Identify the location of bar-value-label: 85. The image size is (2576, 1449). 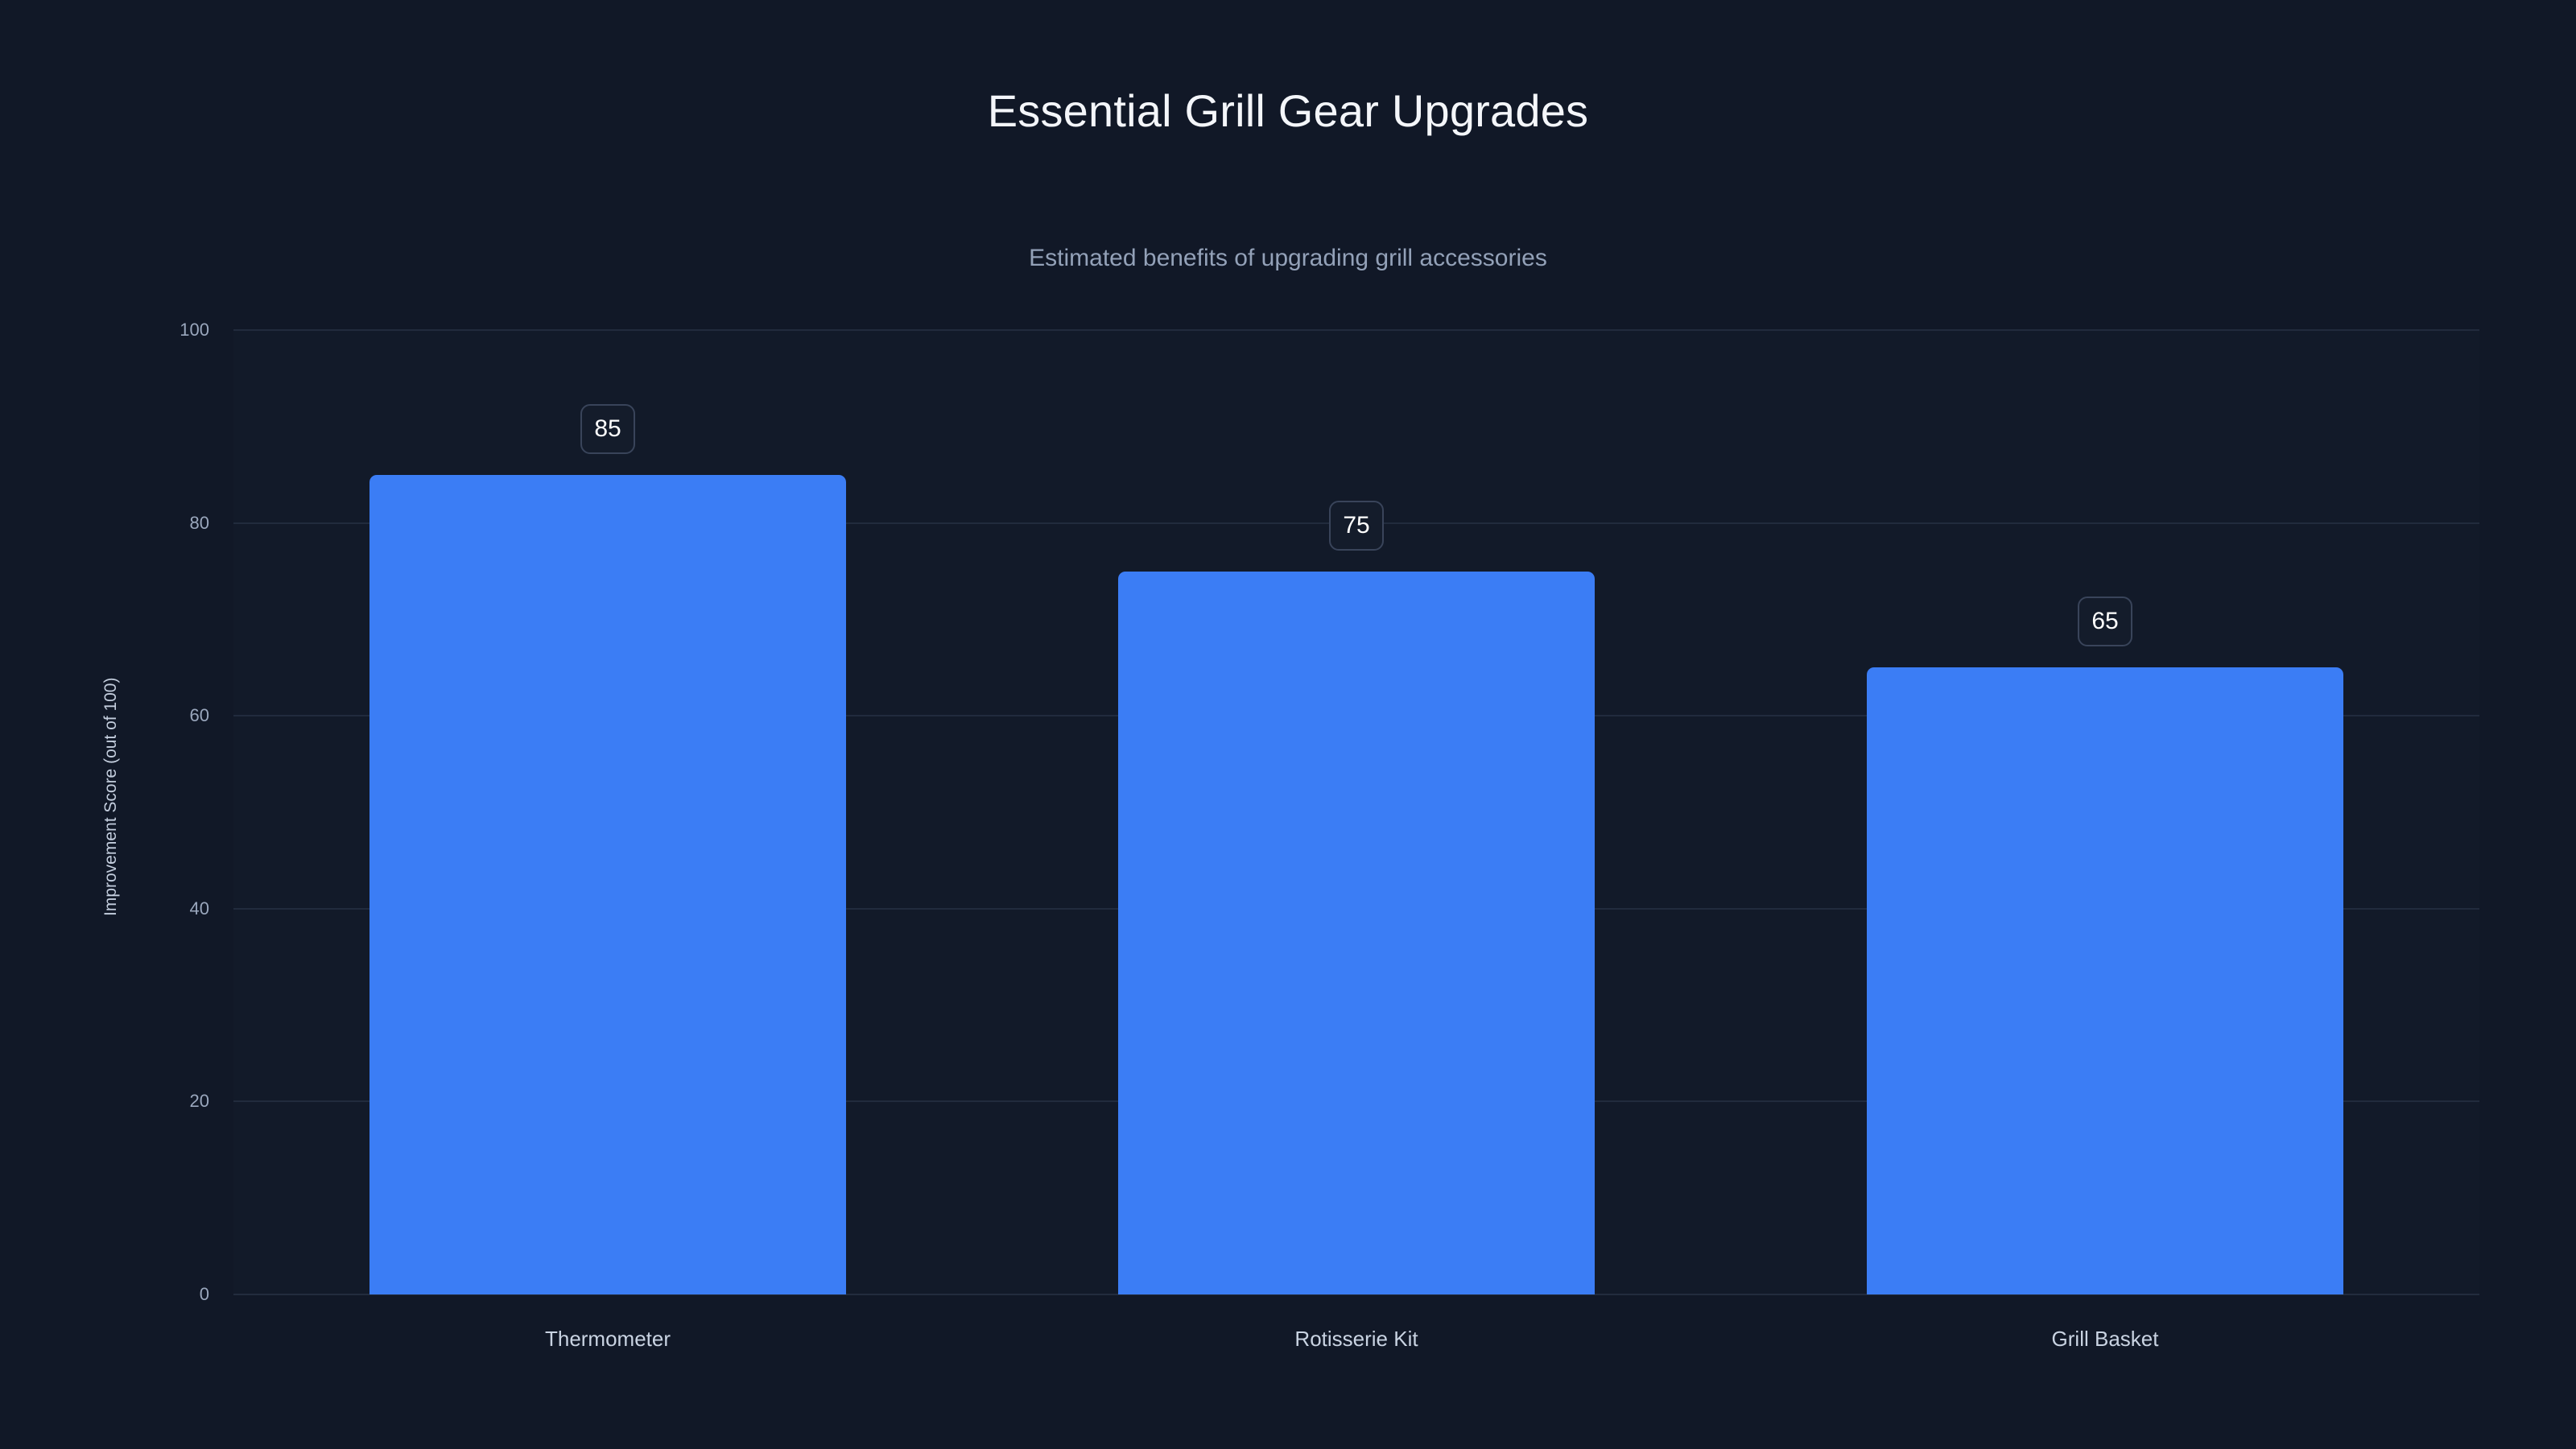
(607, 428).